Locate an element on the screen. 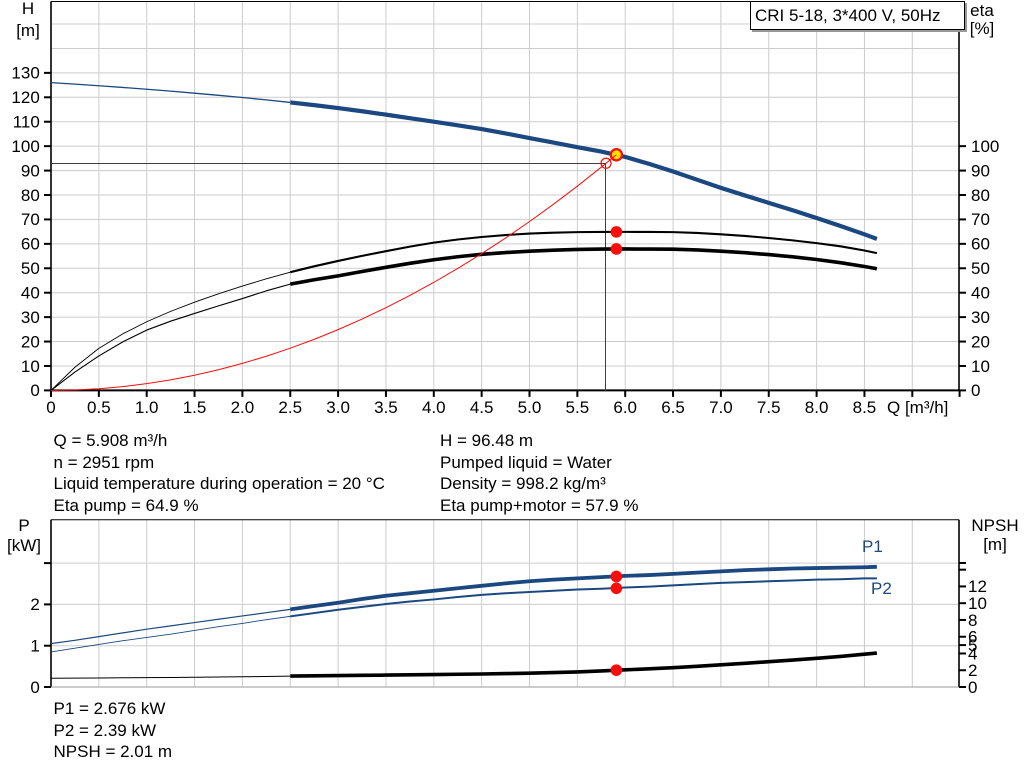 The image size is (1024, 781). duty-flow-text: Q = 5.908 m³/h is located at coordinates (110, 440).